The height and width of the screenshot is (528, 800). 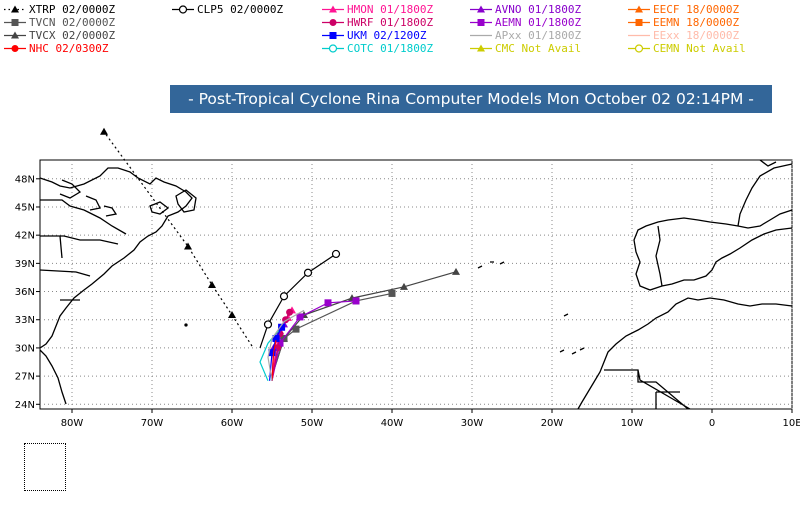 What do you see at coordinates (25, 264) in the screenshot?
I see `lat-tick-label: 39N` at bounding box center [25, 264].